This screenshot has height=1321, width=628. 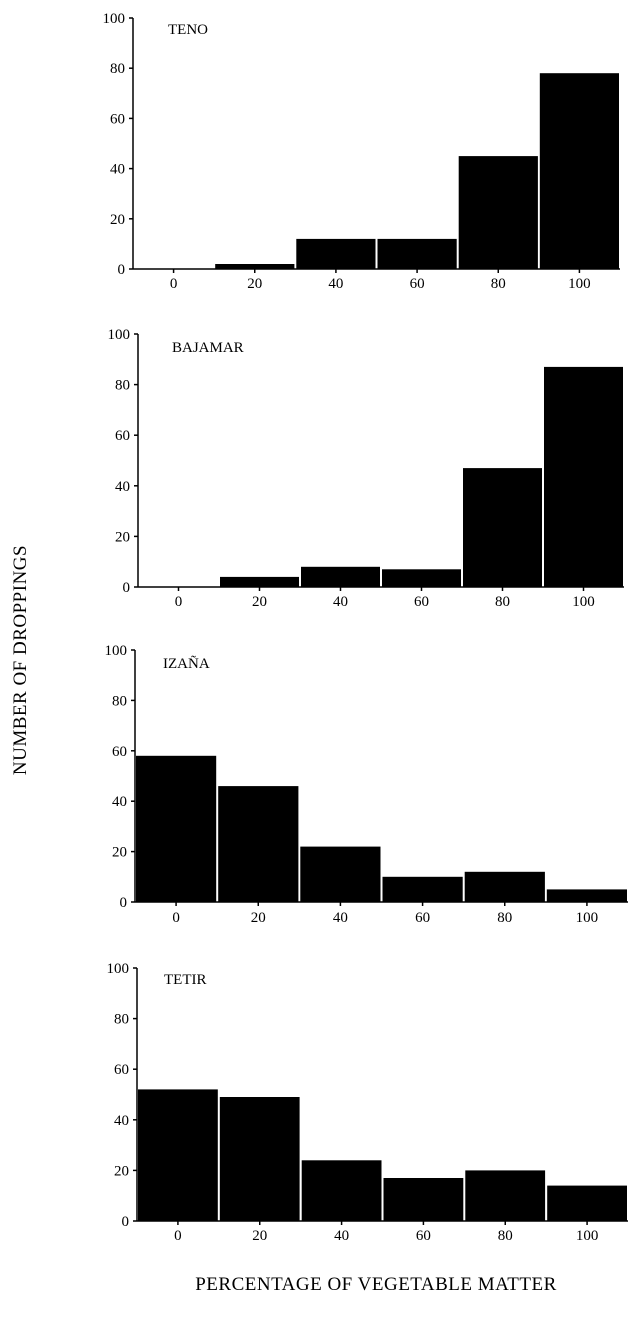 What do you see at coordinates (188, 30) in the screenshot?
I see `panel-title: TENO` at bounding box center [188, 30].